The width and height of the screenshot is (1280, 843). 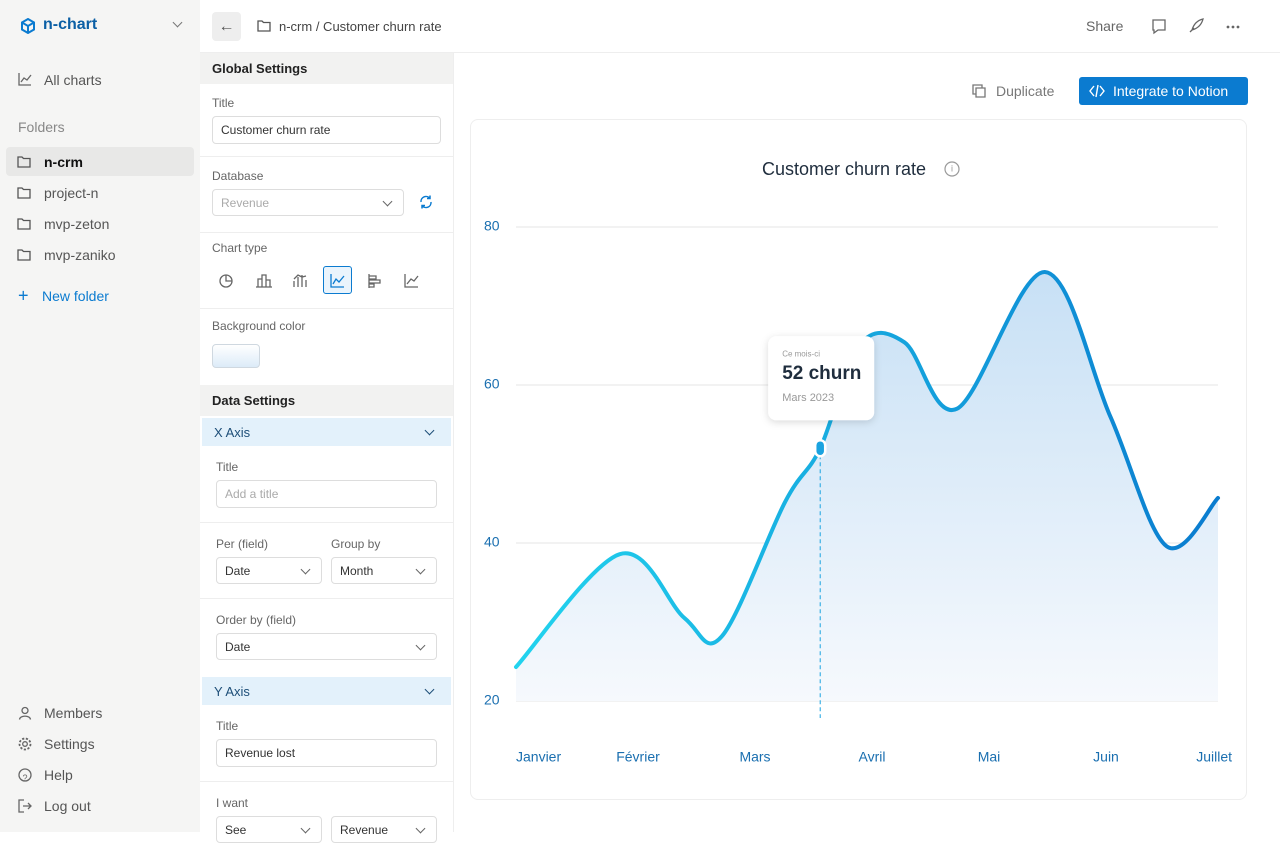 What do you see at coordinates (821, 373) in the screenshot?
I see `tooltip-value: 52 churn` at bounding box center [821, 373].